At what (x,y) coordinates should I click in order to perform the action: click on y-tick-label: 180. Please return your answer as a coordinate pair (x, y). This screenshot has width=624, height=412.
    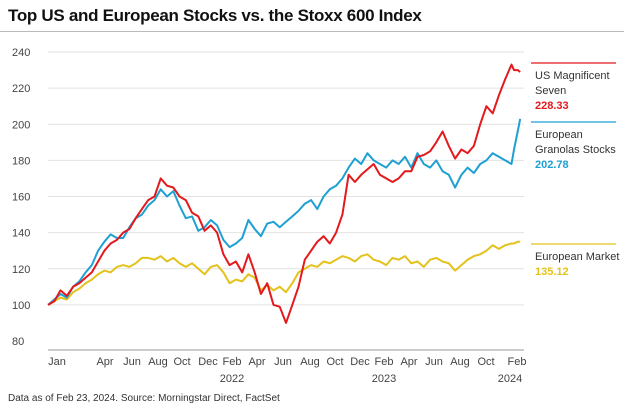
    Looking at the image, I should click on (21, 161).